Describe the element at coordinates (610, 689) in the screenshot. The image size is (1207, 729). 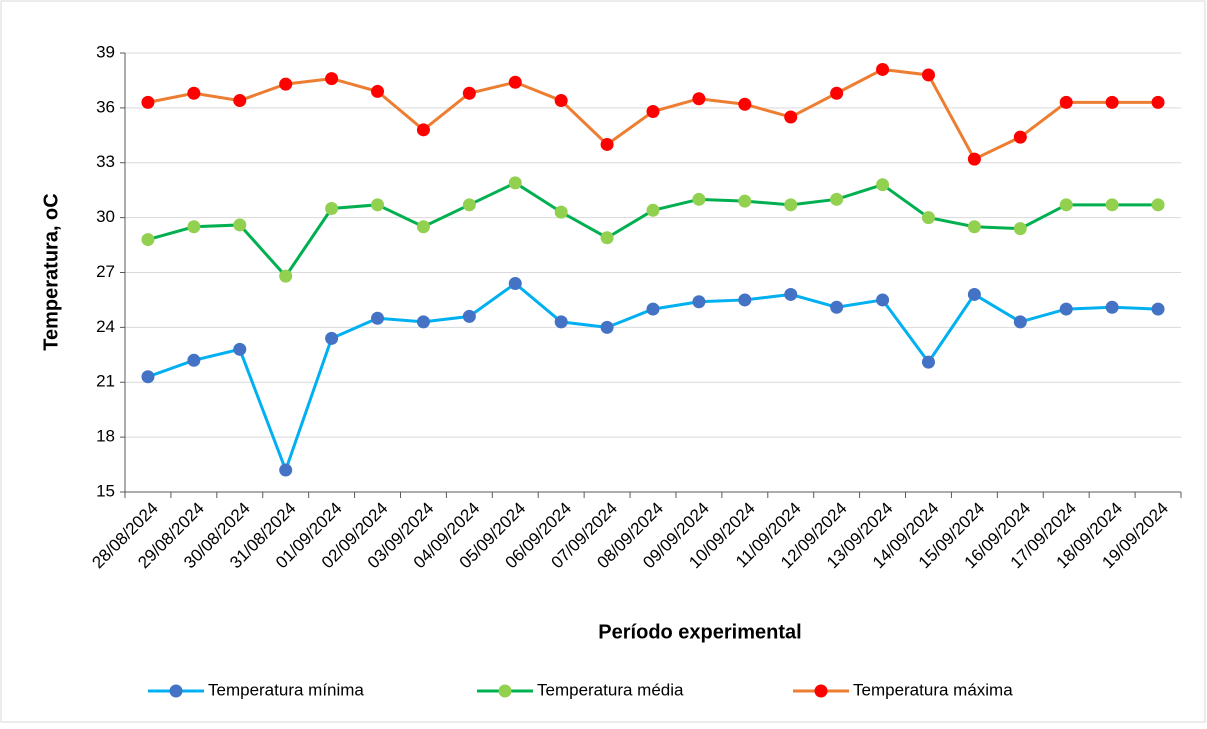
I see `legend-label: Temperatura média` at that location.